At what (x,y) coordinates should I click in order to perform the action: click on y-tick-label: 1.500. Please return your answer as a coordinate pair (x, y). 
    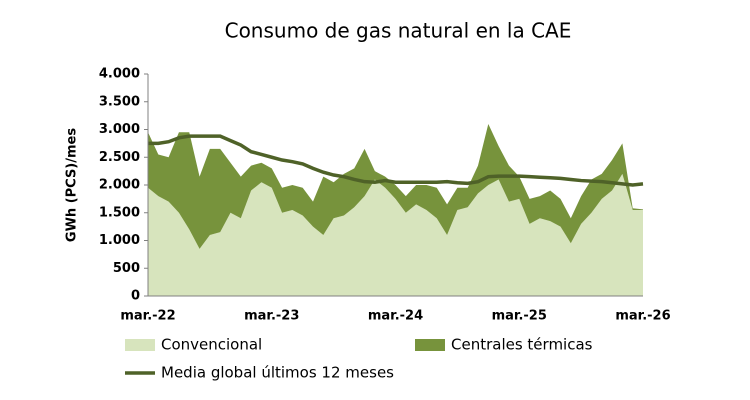
    Looking at the image, I should click on (119, 212).